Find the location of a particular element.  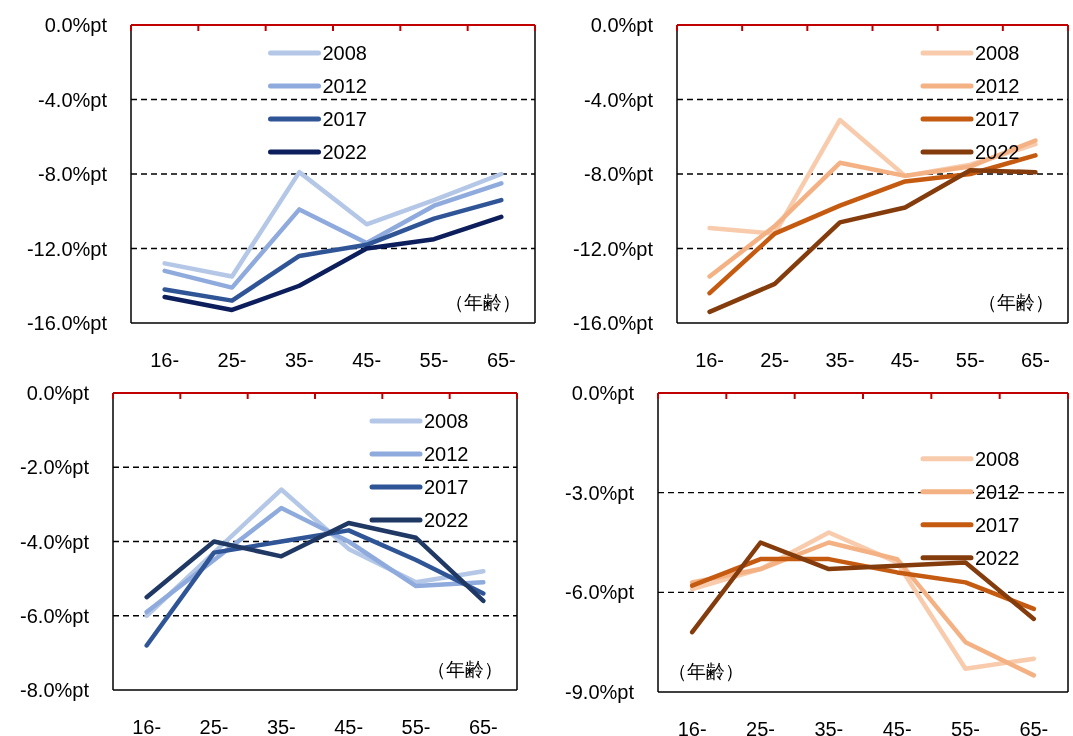

y-tick-label: -3.0%pt is located at coordinates (600, 492).